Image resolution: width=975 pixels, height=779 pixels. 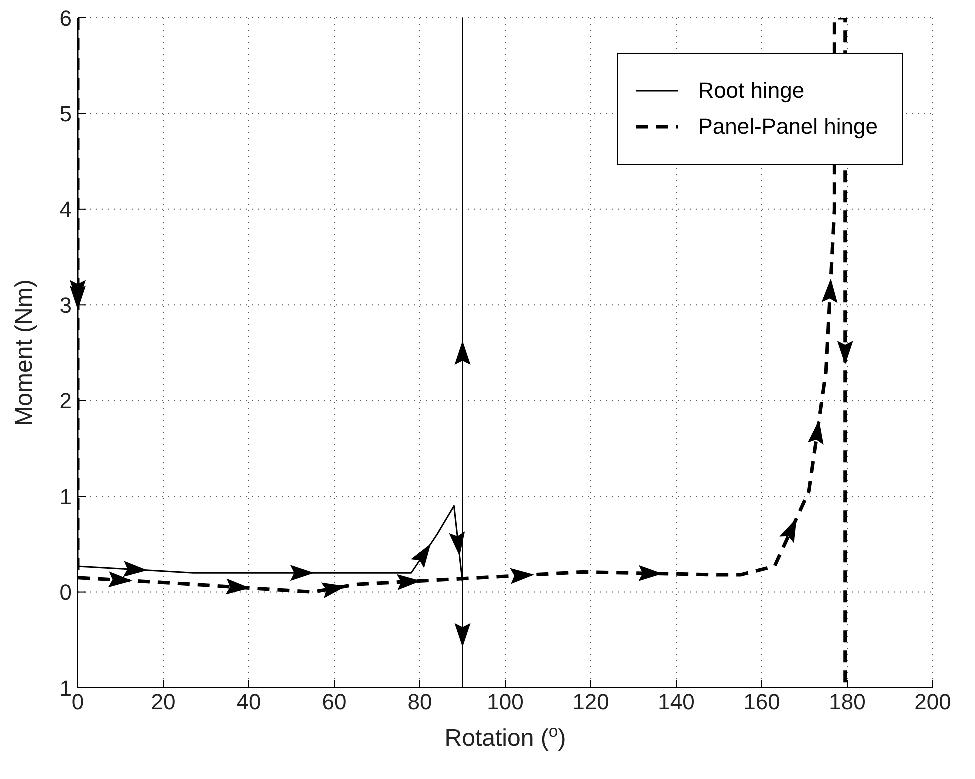 What do you see at coordinates (66, 401) in the screenshot?
I see `y-tick-label: 2` at bounding box center [66, 401].